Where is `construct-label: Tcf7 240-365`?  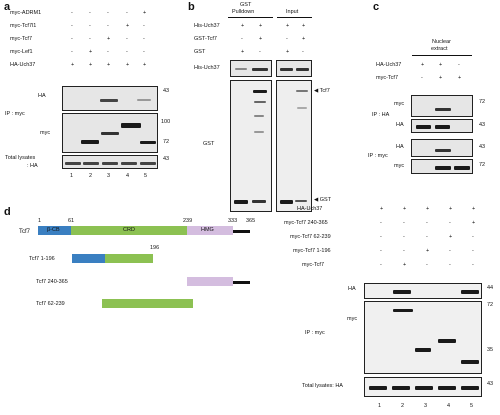 construct-label: Tcf7 240-365 is located at coordinates (52, 282).